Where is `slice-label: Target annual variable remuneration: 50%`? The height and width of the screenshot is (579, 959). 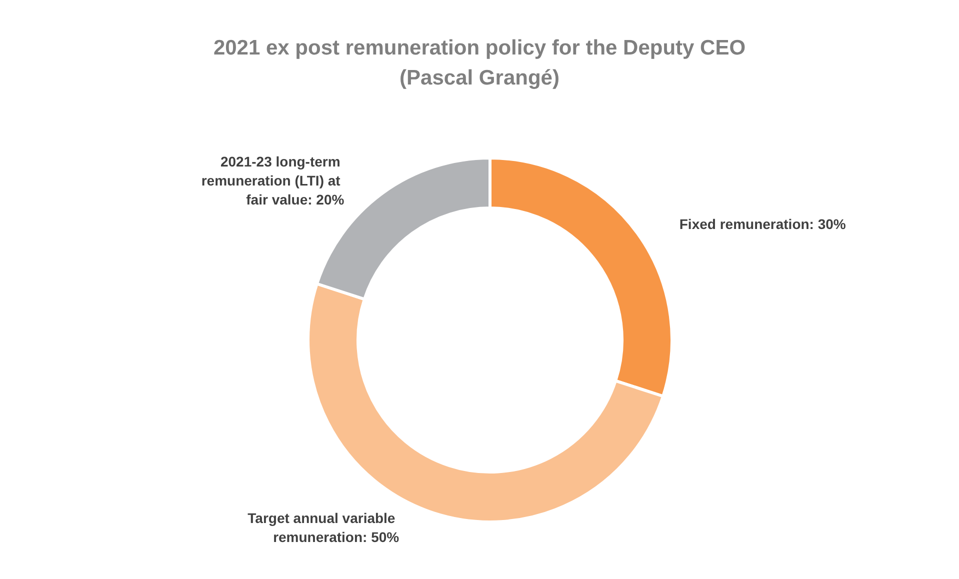
slice-label: Target annual variable remuneration: 50% is located at coordinates (324, 527).